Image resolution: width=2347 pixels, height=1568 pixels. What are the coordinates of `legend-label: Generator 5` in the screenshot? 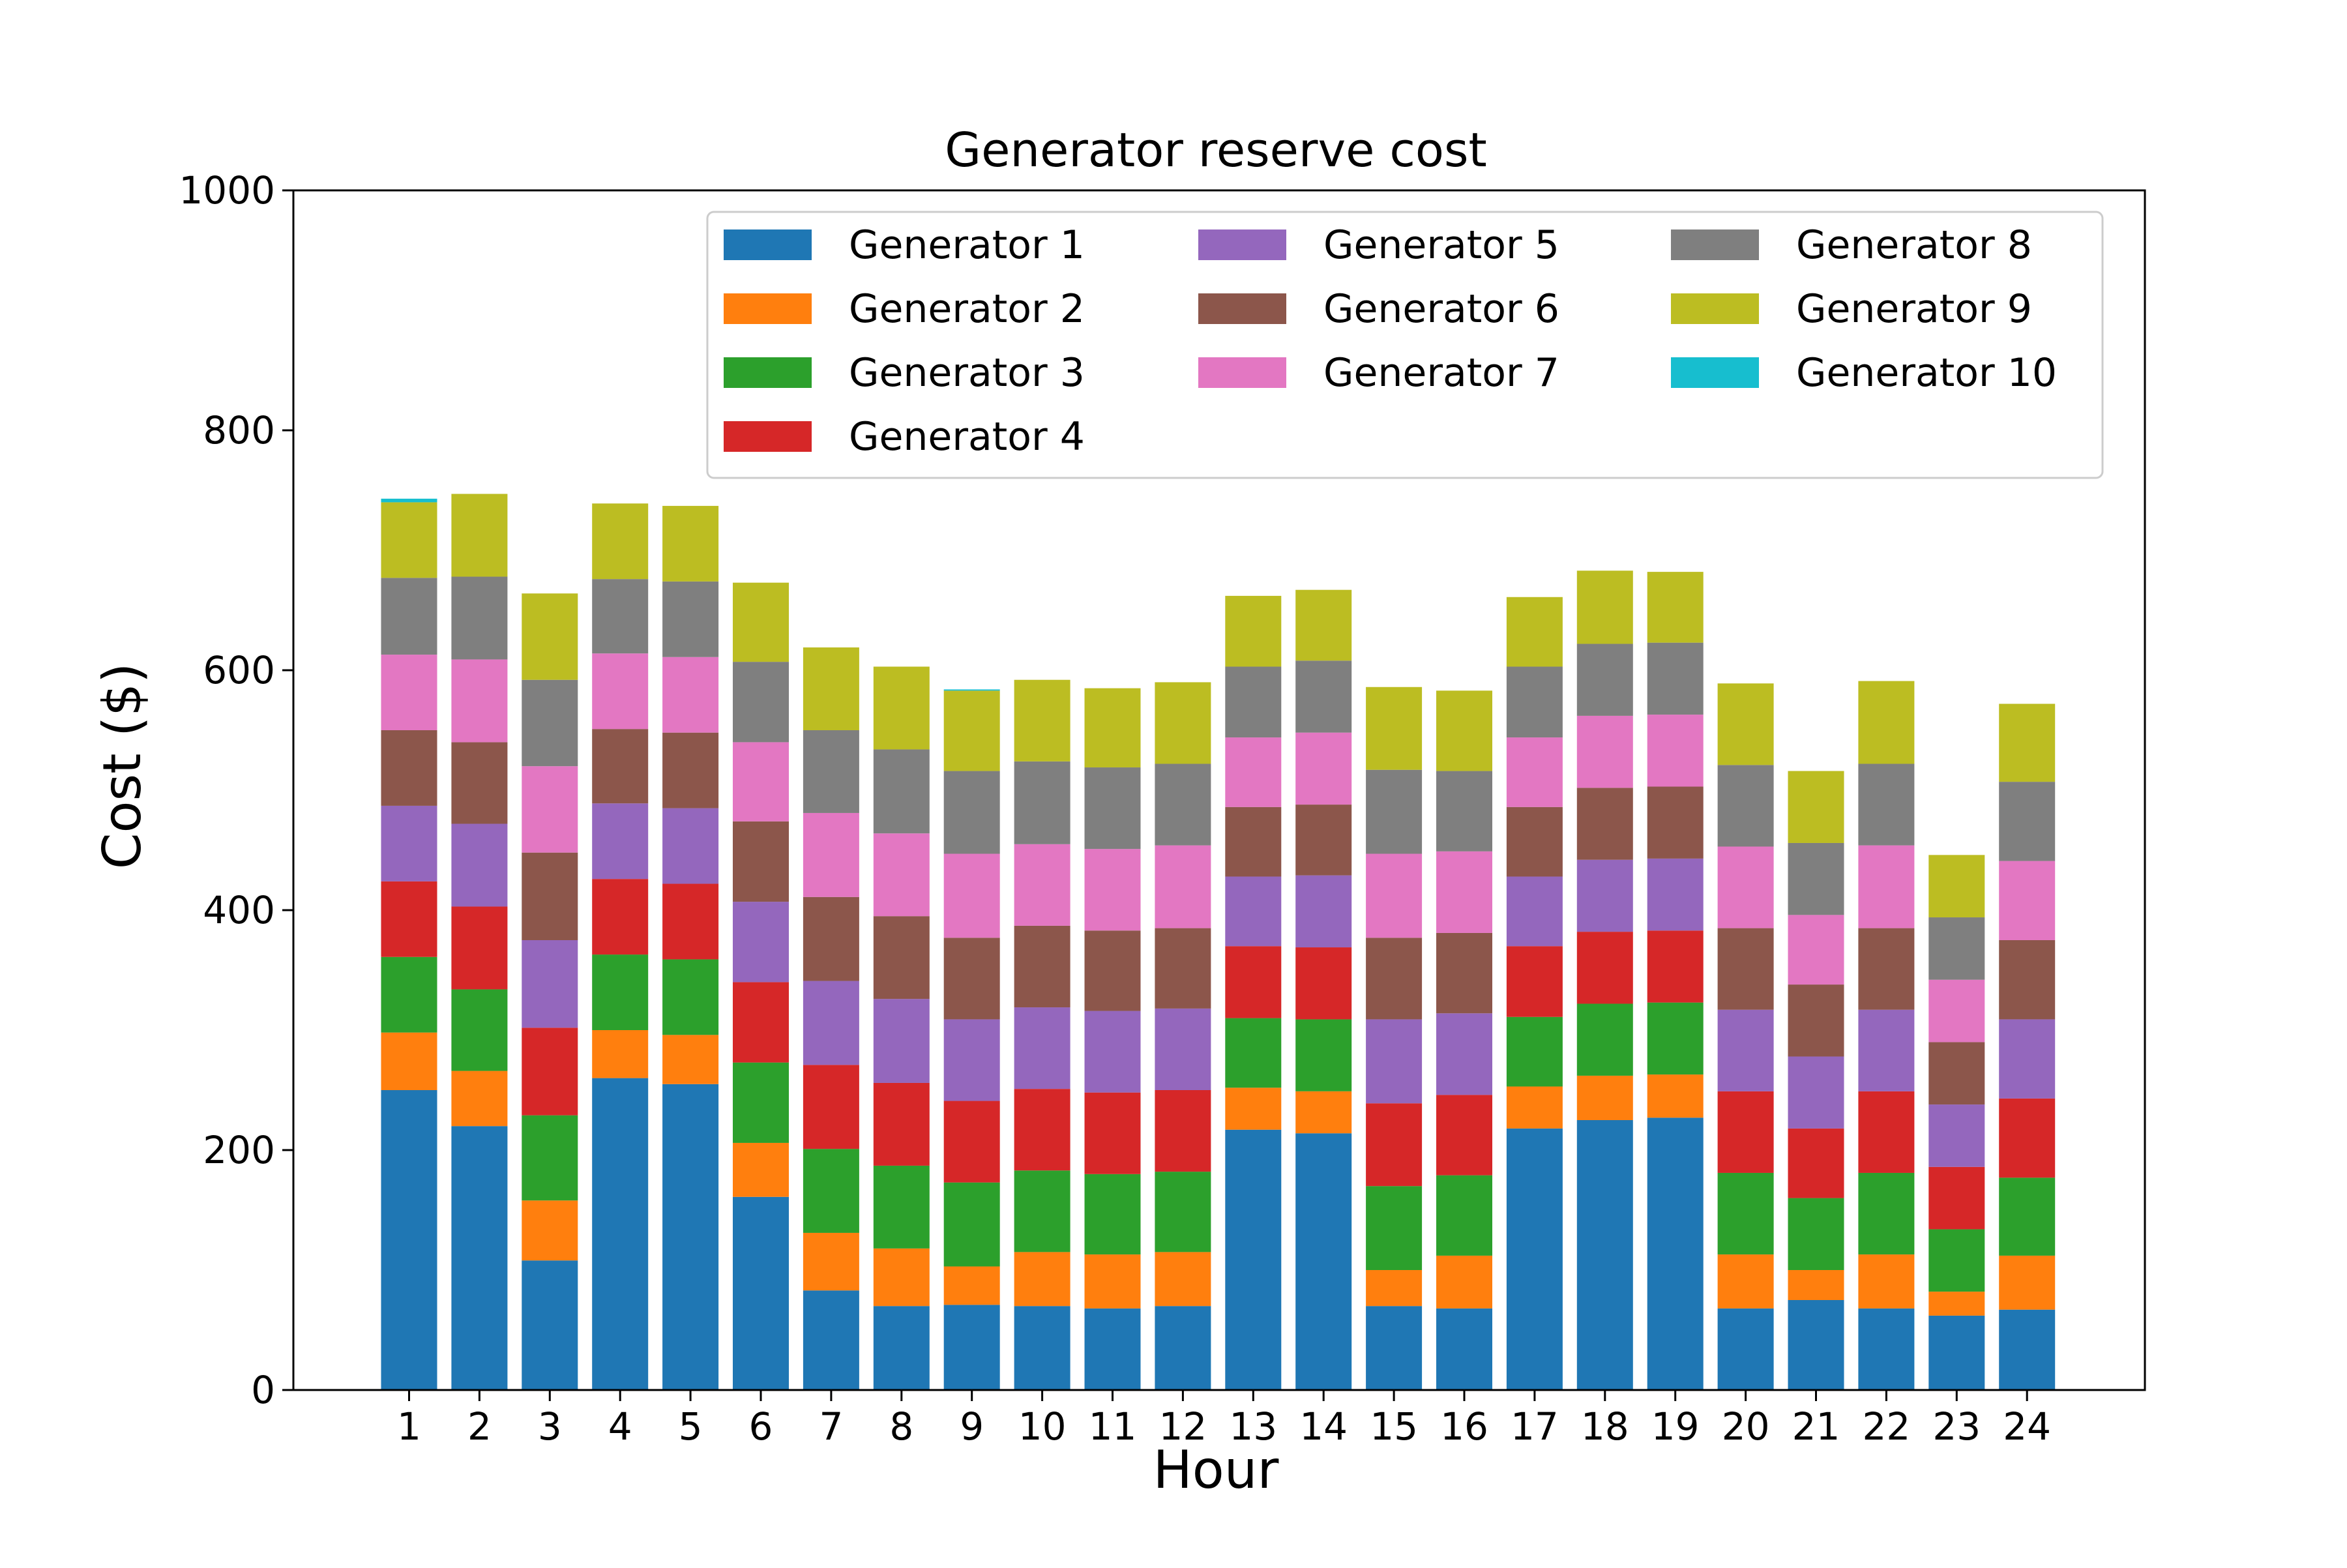 It's located at (1441, 245).